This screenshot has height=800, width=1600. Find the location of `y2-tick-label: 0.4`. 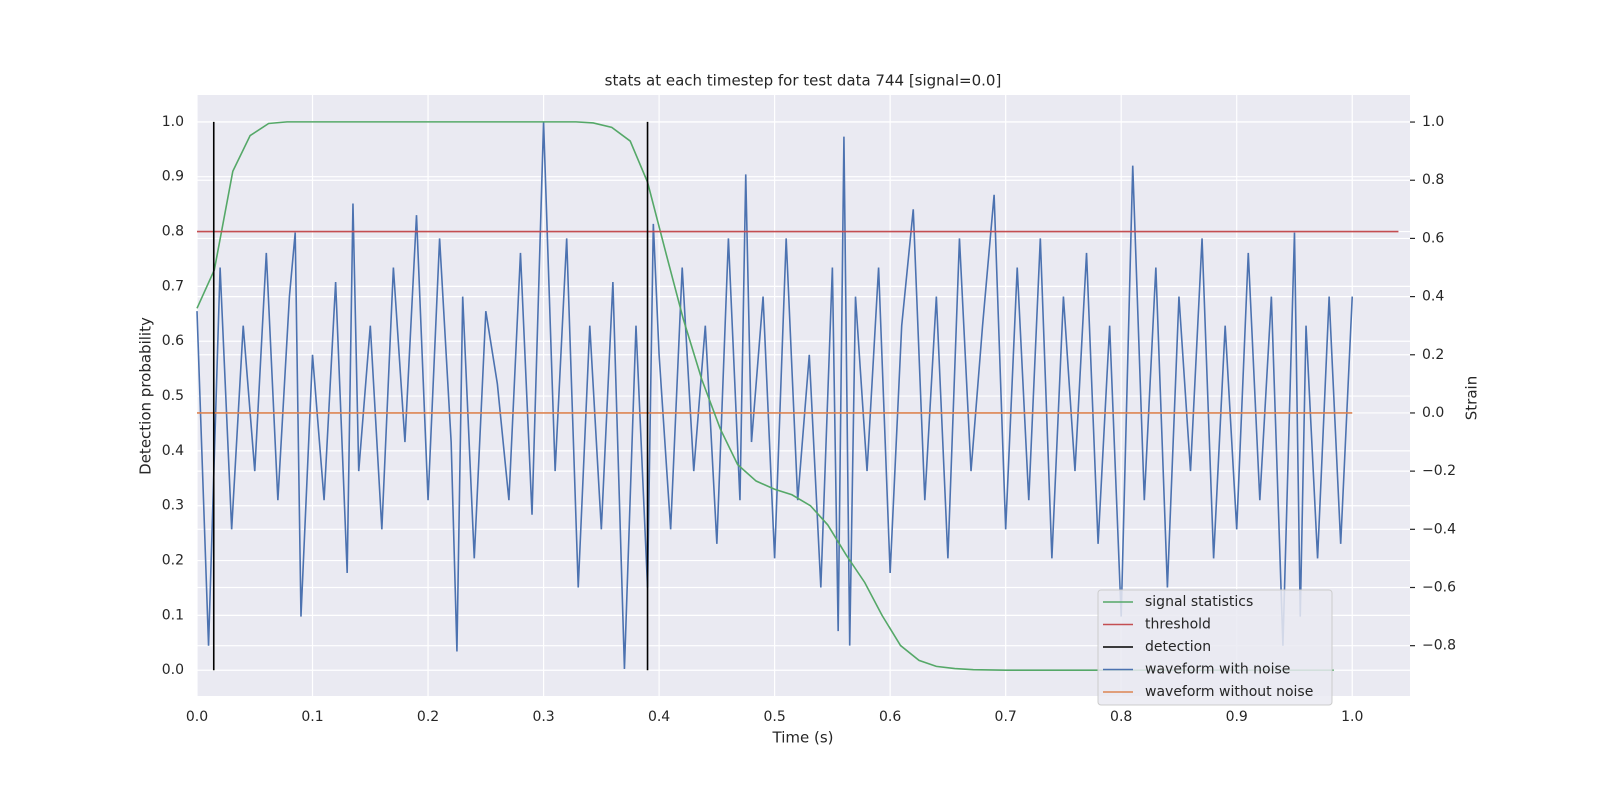

y2-tick-label: 0.4 is located at coordinates (1433, 297).